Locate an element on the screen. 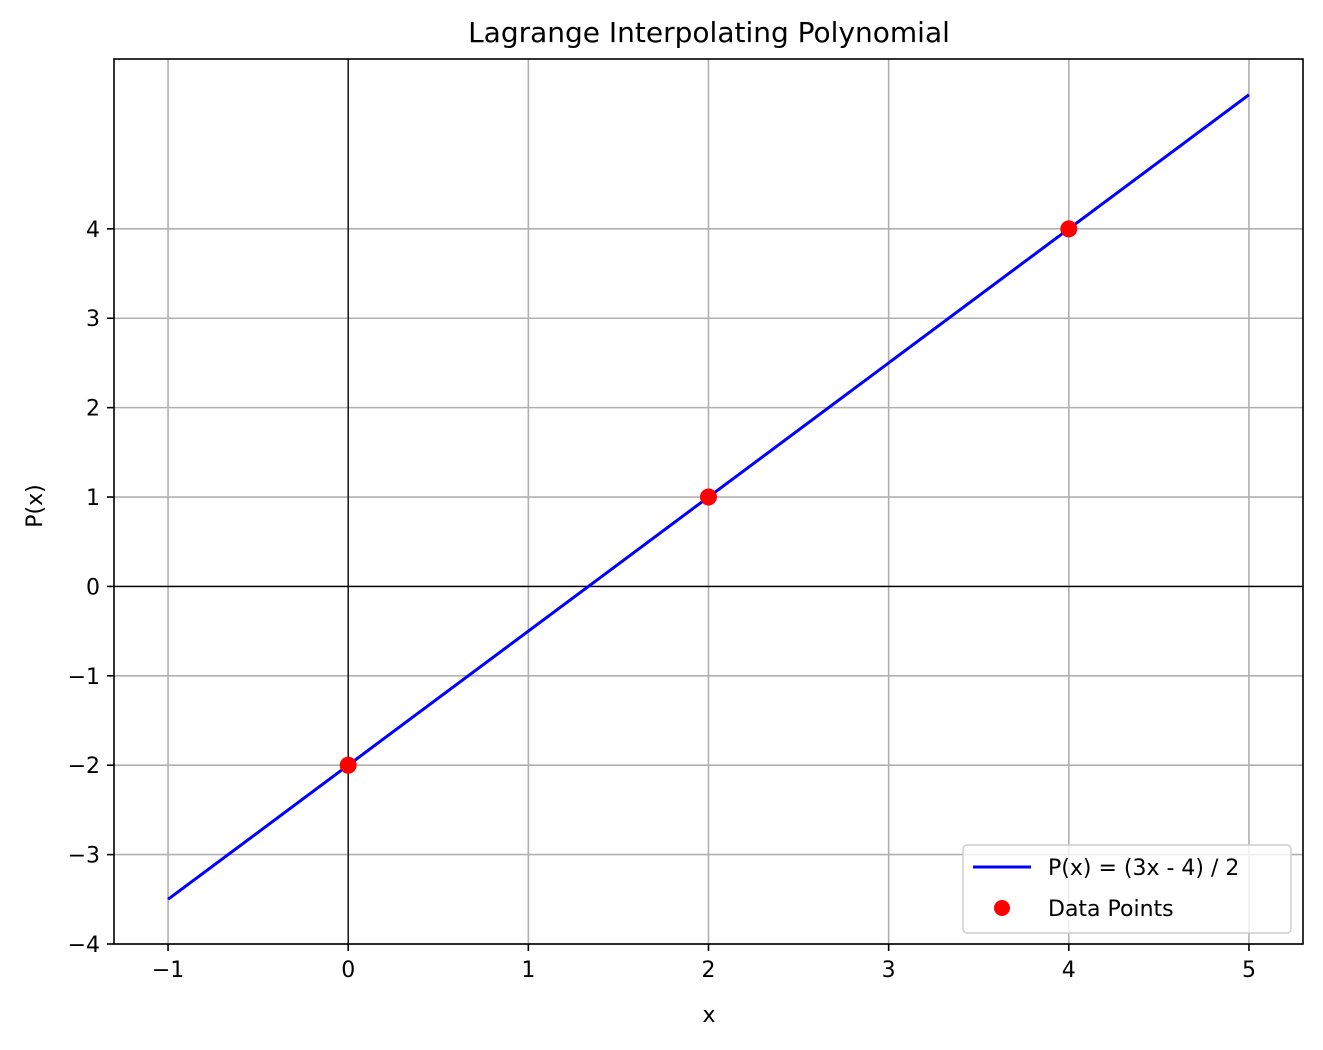 This screenshot has height=1050, width=1323. chart-title: Lagrange Interpolating Polynomial is located at coordinates (709, 32).